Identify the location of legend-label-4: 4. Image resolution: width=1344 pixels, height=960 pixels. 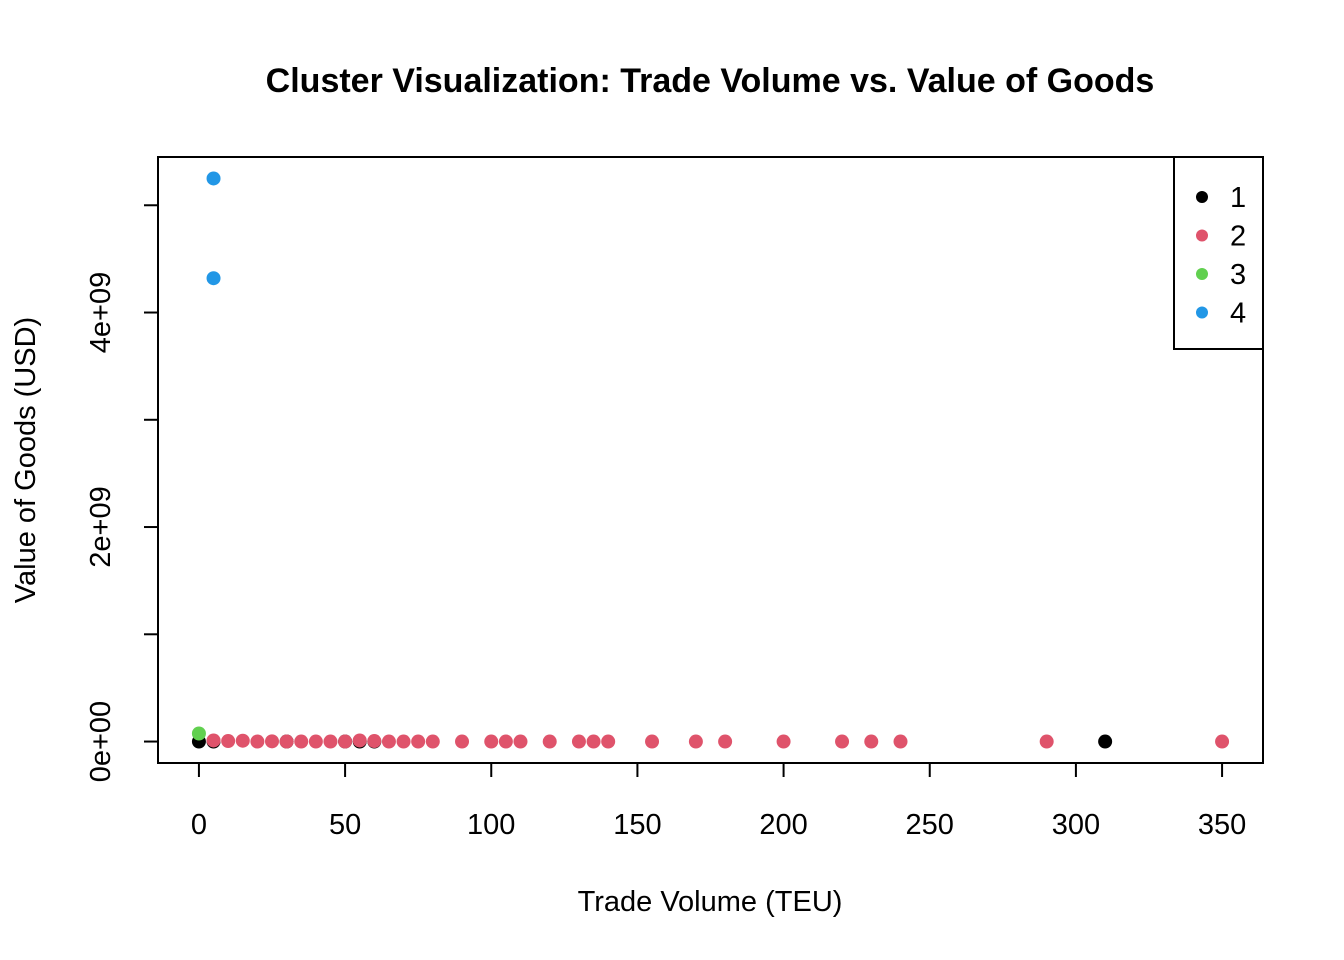
(1238, 314).